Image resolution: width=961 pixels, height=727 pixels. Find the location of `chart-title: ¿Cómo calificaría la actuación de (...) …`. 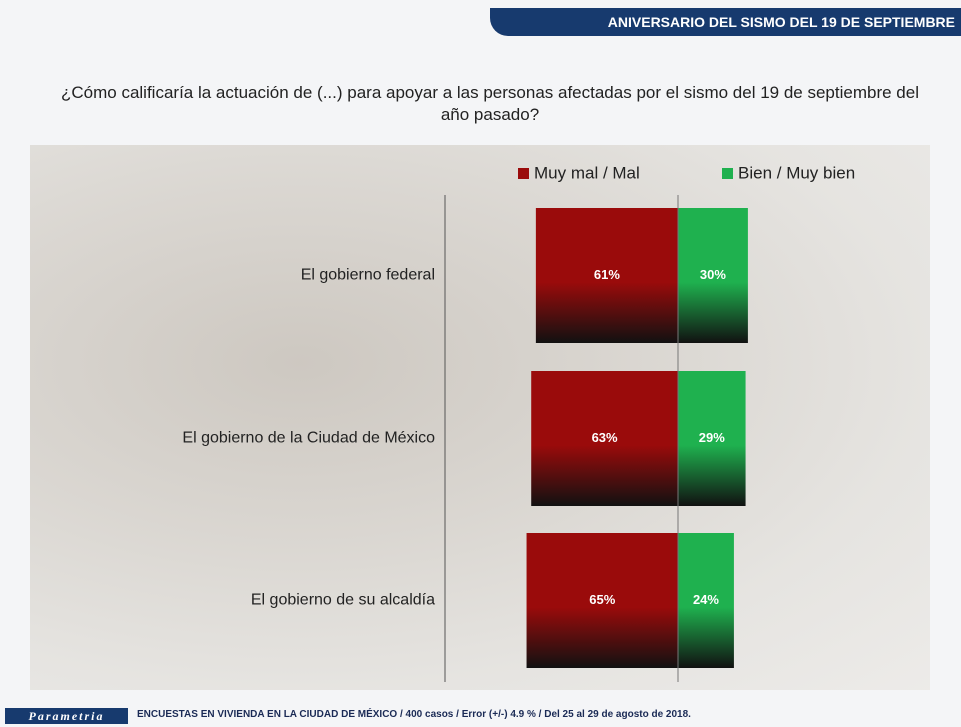

chart-title: ¿Cómo calificaría la actuación de (...) … is located at coordinates (489, 103).